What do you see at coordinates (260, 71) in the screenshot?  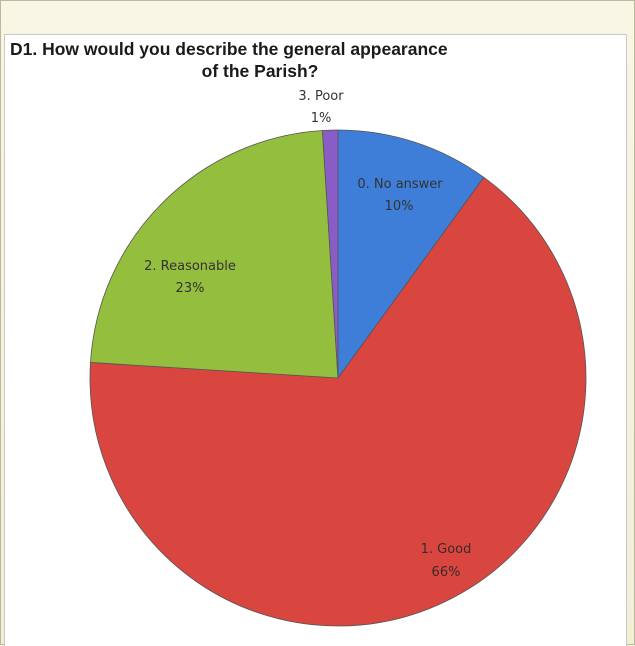 I see `chart-title-line2: of the Parish?` at bounding box center [260, 71].